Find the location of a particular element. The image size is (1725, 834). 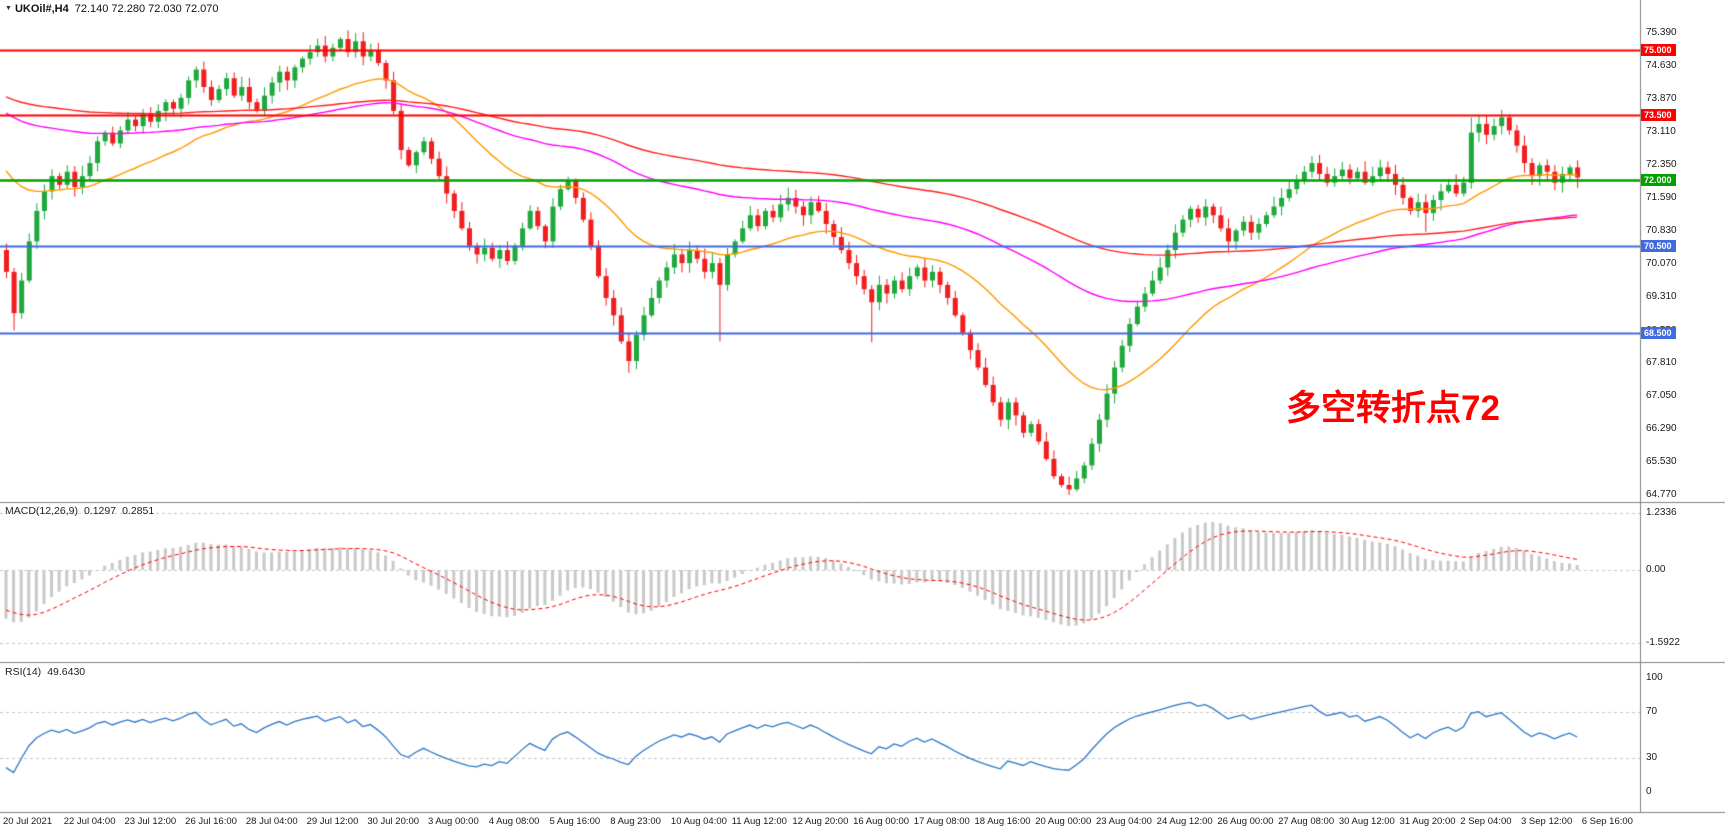

price-axis-tick: 71.590 is located at coordinates (1661, 198).